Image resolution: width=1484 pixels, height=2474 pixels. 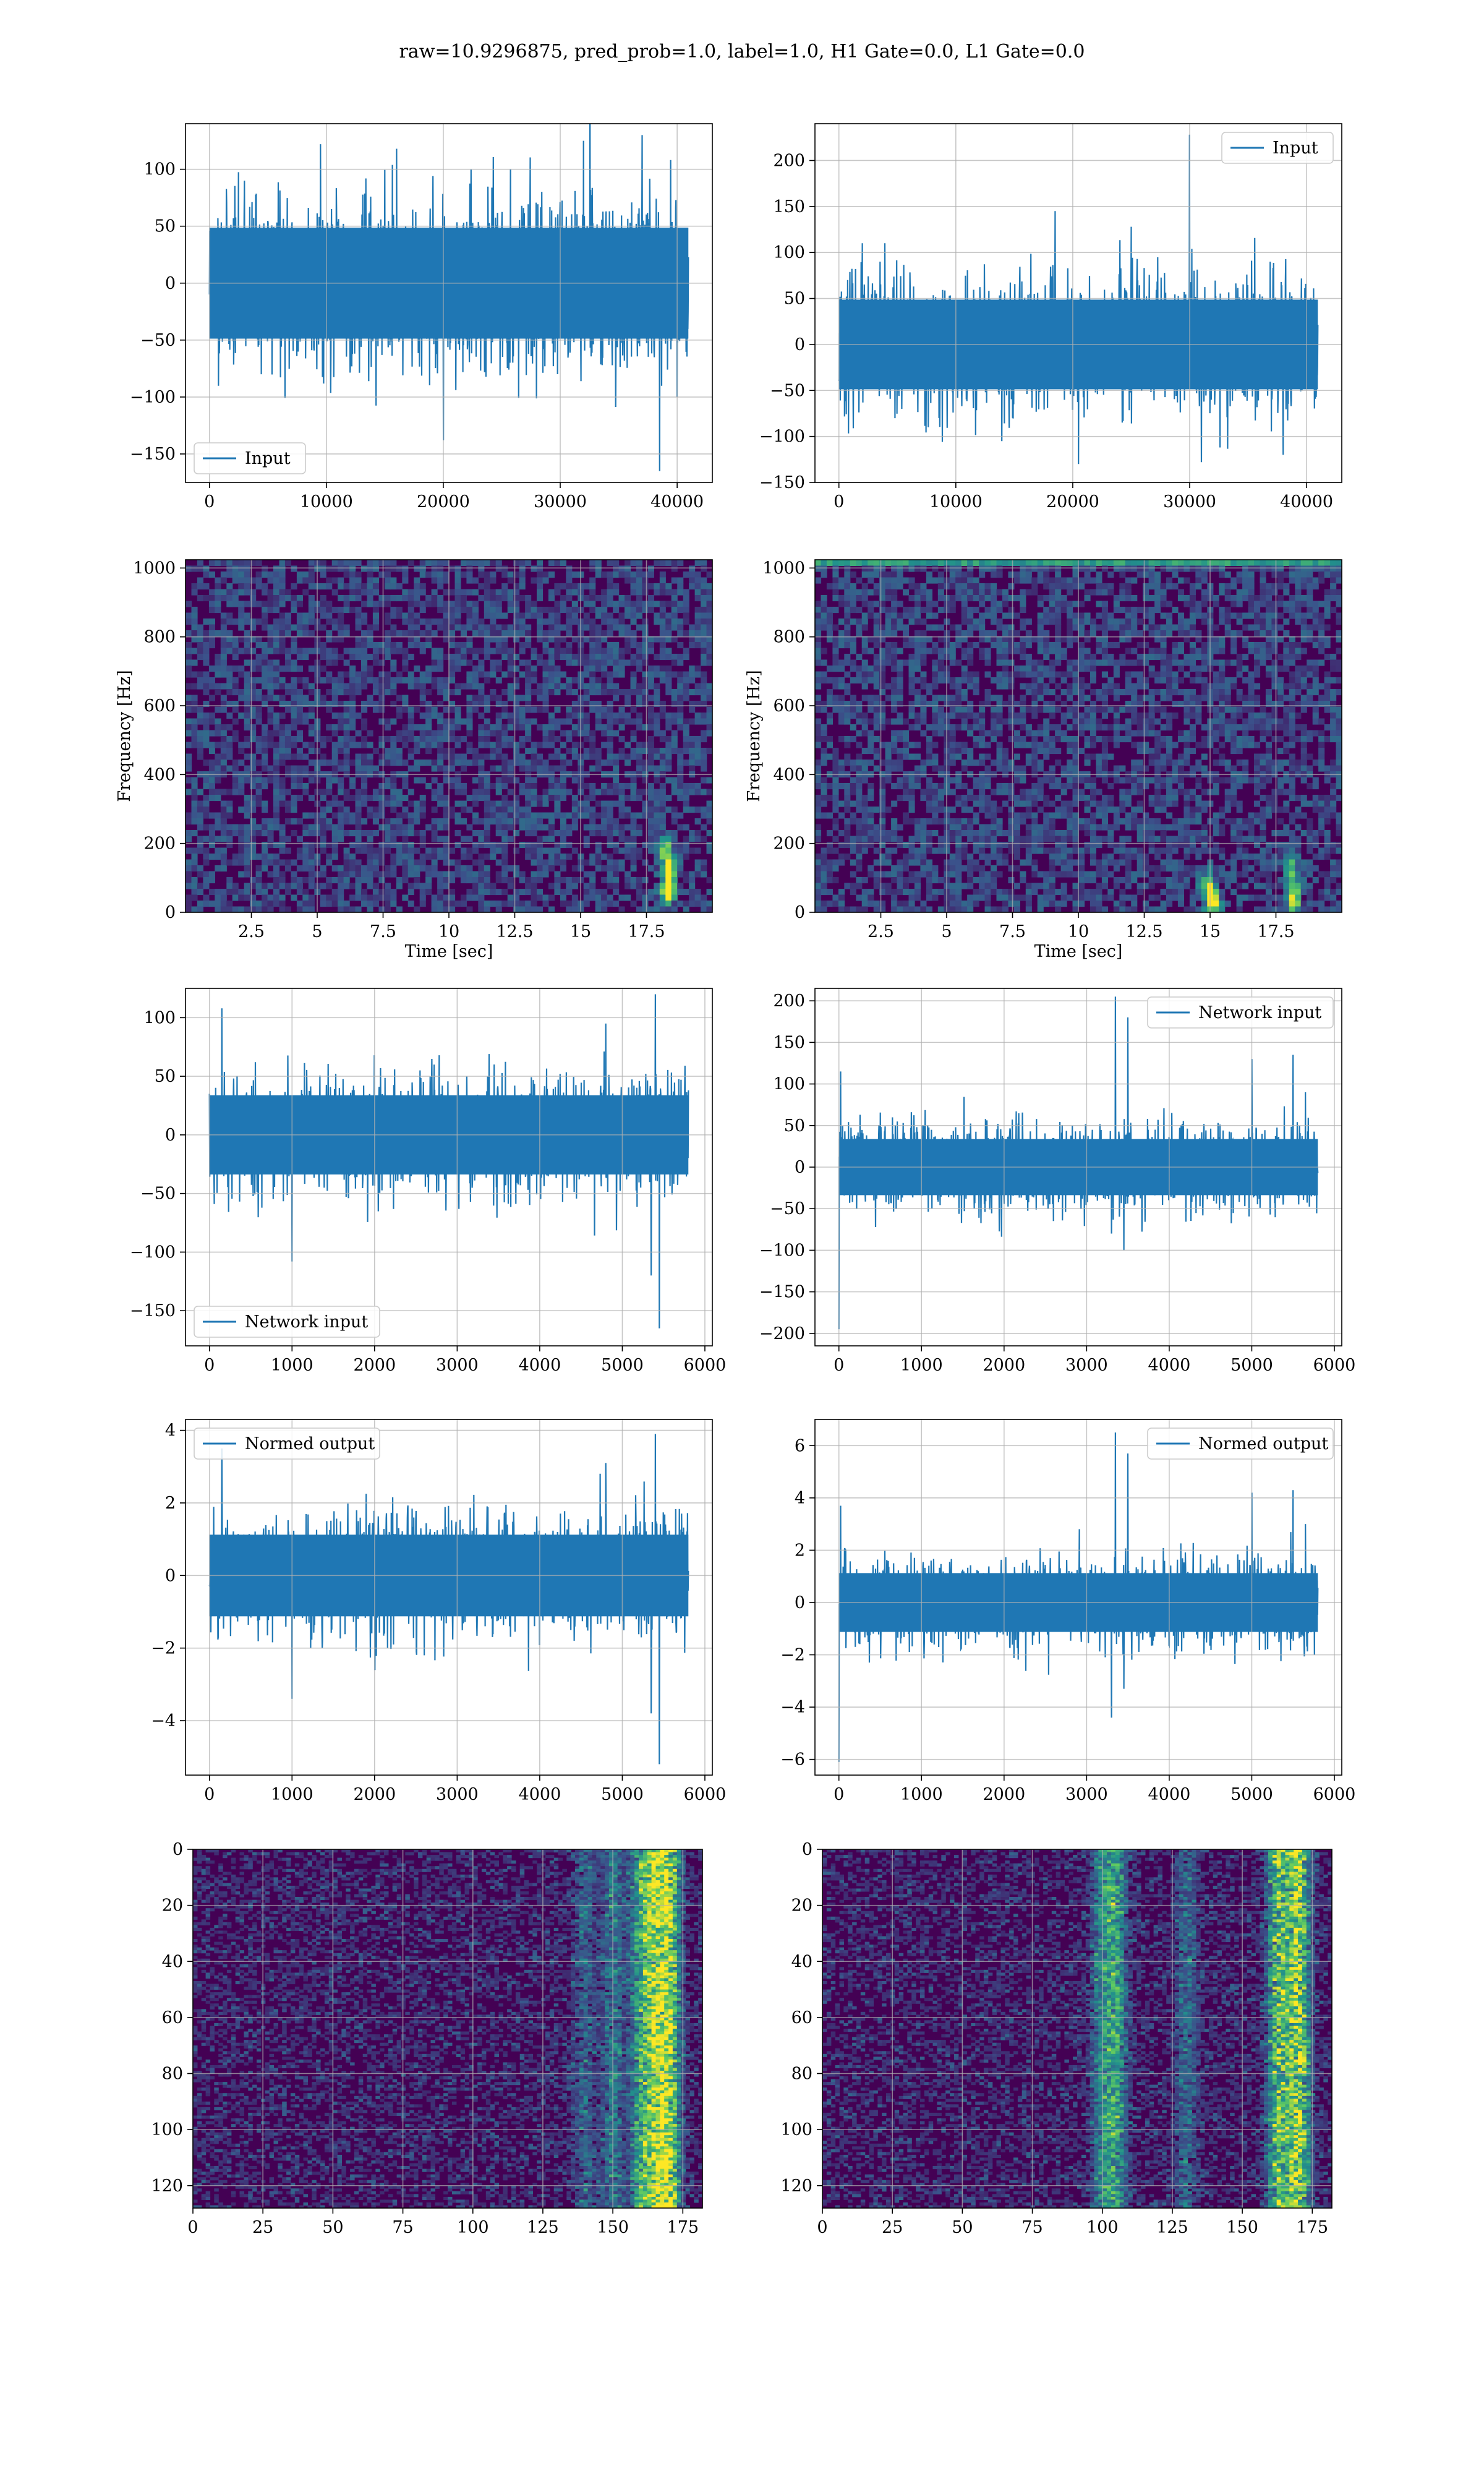 What do you see at coordinates (789, 774) in the screenshot?
I see `y-tick-label: 400` at bounding box center [789, 774].